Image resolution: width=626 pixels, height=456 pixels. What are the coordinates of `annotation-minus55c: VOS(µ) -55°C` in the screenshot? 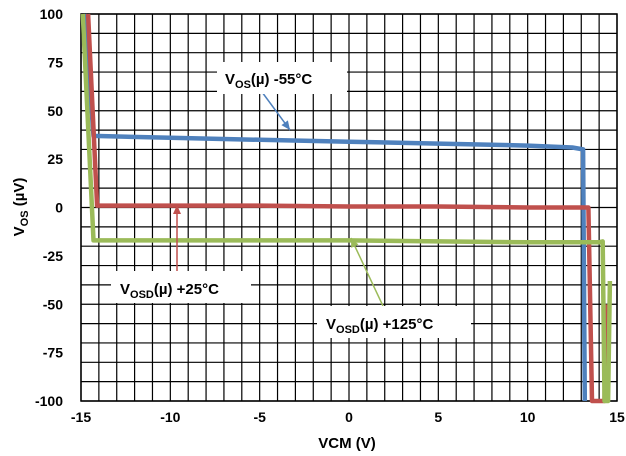 It's located at (282, 96).